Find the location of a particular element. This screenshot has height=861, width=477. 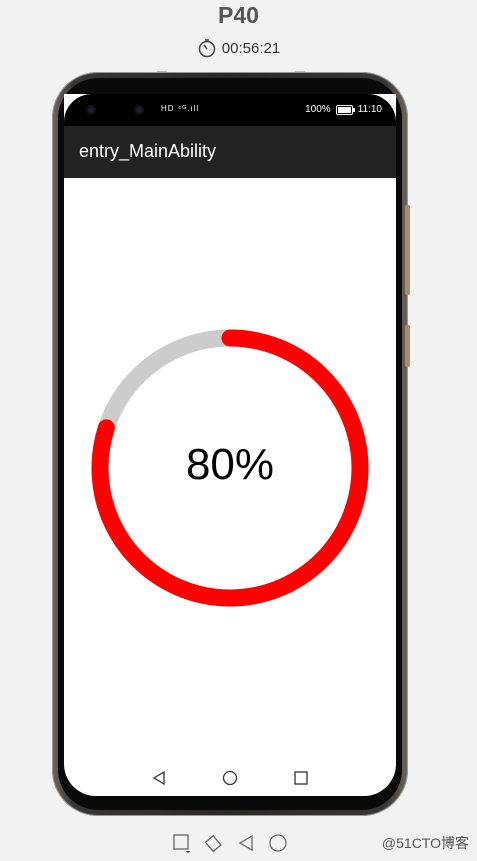

emulator-toolbar is located at coordinates (230, 845).